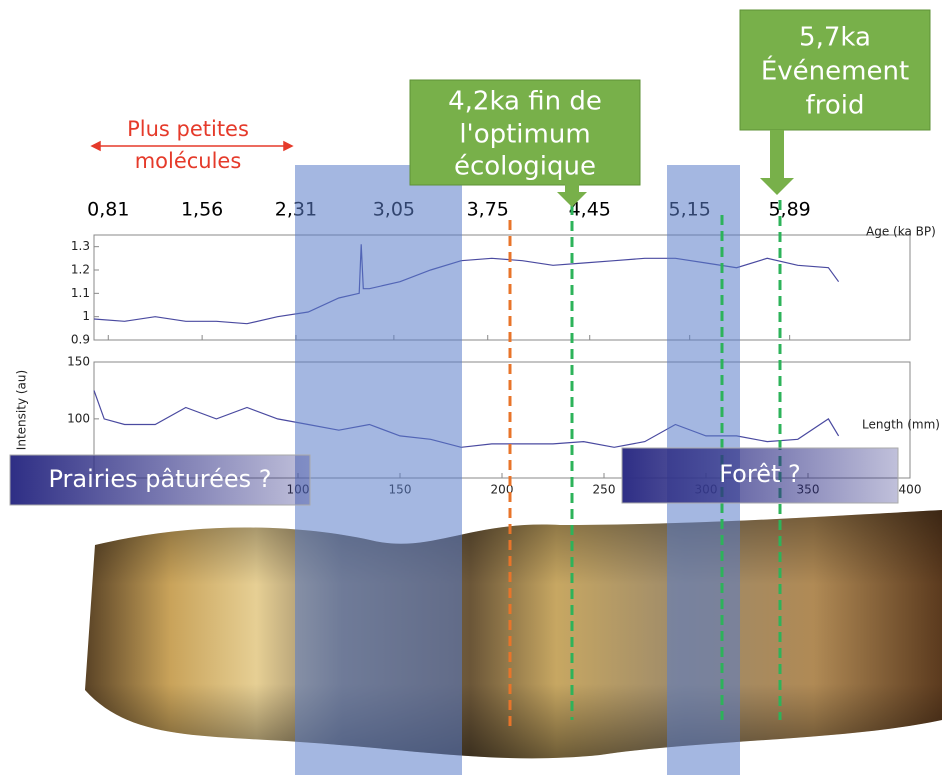  What do you see at coordinates (525, 102) in the screenshot?
I see `callout-text: 4,2ka fin de` at bounding box center [525, 102].